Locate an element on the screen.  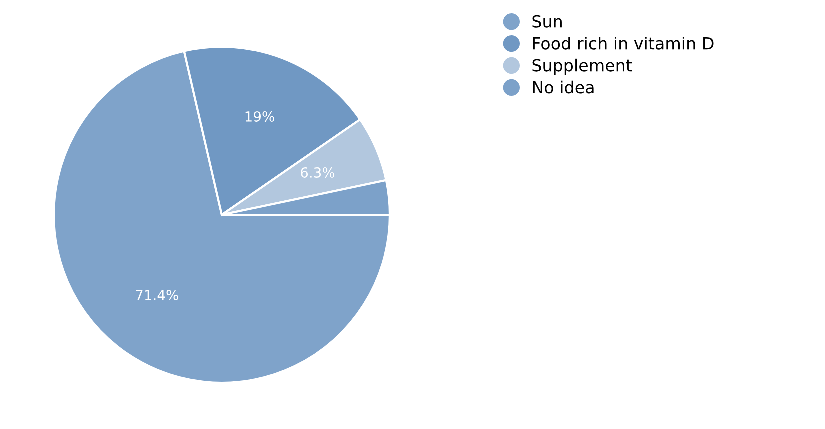
data-label: 19% is located at coordinates (260, 116).